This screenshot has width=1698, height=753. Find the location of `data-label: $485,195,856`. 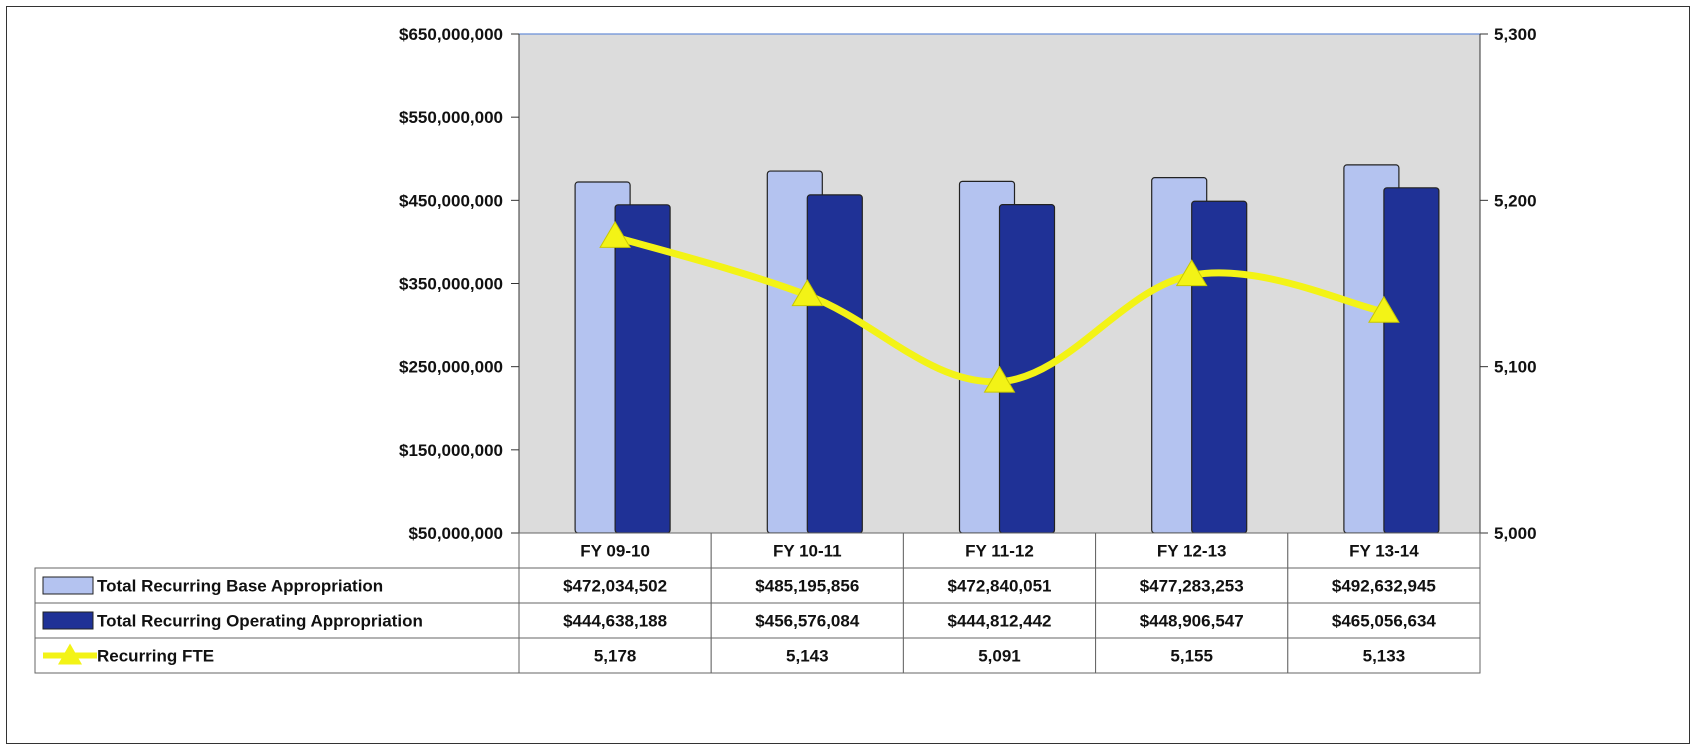

data-label: $485,195,856 is located at coordinates (807, 586).